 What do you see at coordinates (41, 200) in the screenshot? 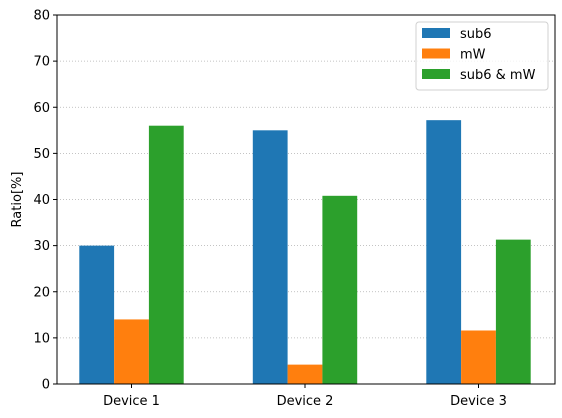
I see `y-tick-label: 40` at bounding box center [41, 200].